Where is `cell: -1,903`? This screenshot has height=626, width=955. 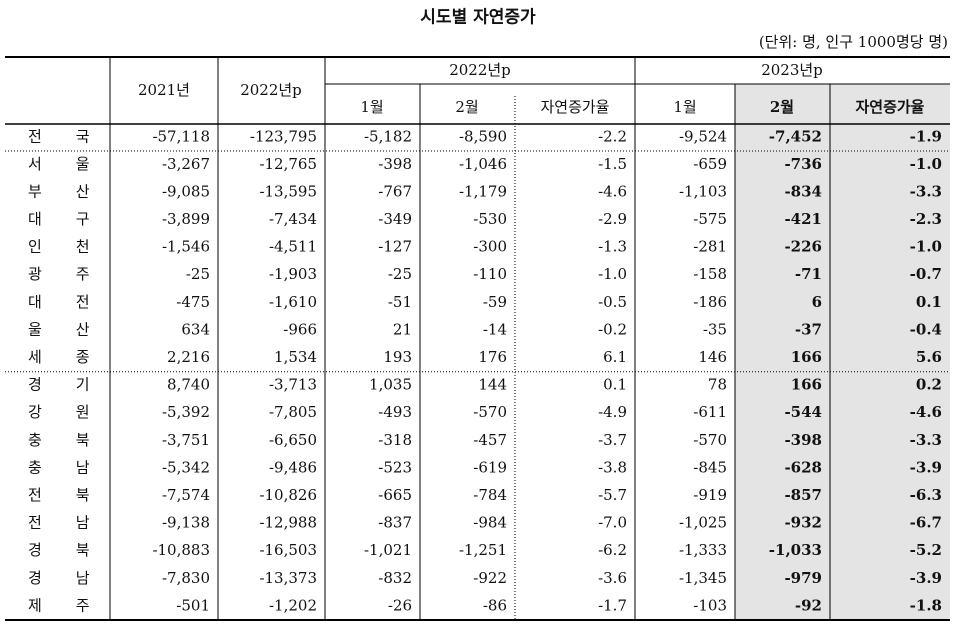
cell: -1,903 is located at coordinates (293, 274).